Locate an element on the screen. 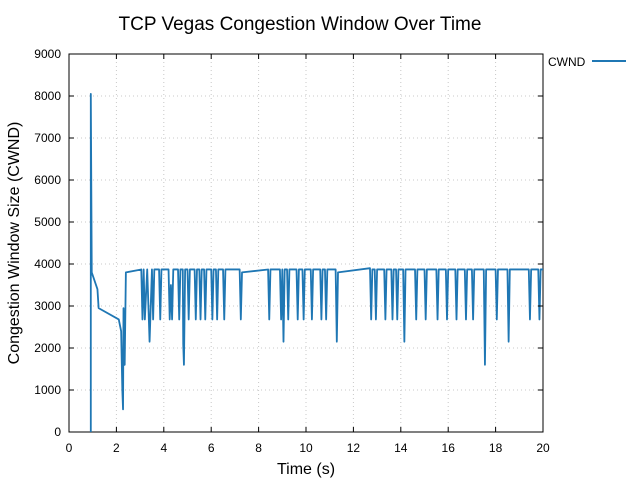 The height and width of the screenshot is (480, 640). x-tick-label: 6 is located at coordinates (211, 448).